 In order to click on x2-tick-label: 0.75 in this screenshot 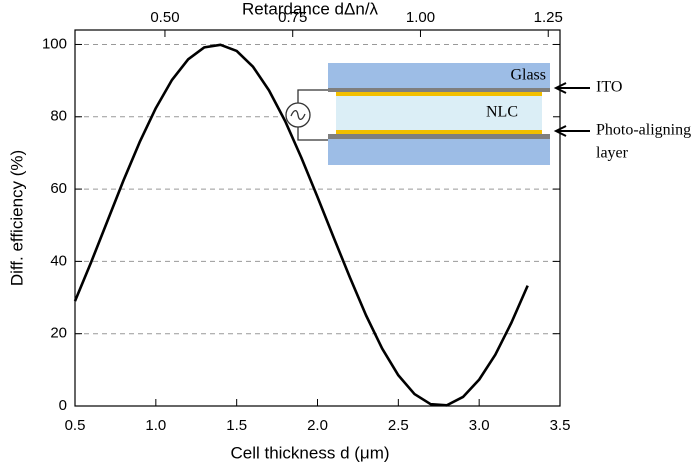, I will do `click(292, 17)`.